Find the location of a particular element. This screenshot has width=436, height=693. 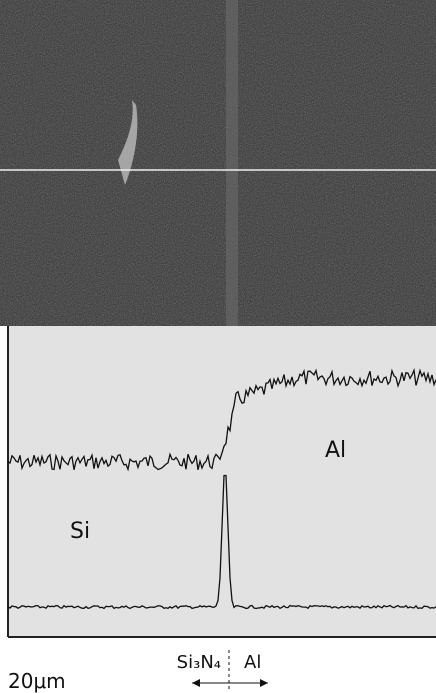

arrow-heads is located at coordinates (230, 683).